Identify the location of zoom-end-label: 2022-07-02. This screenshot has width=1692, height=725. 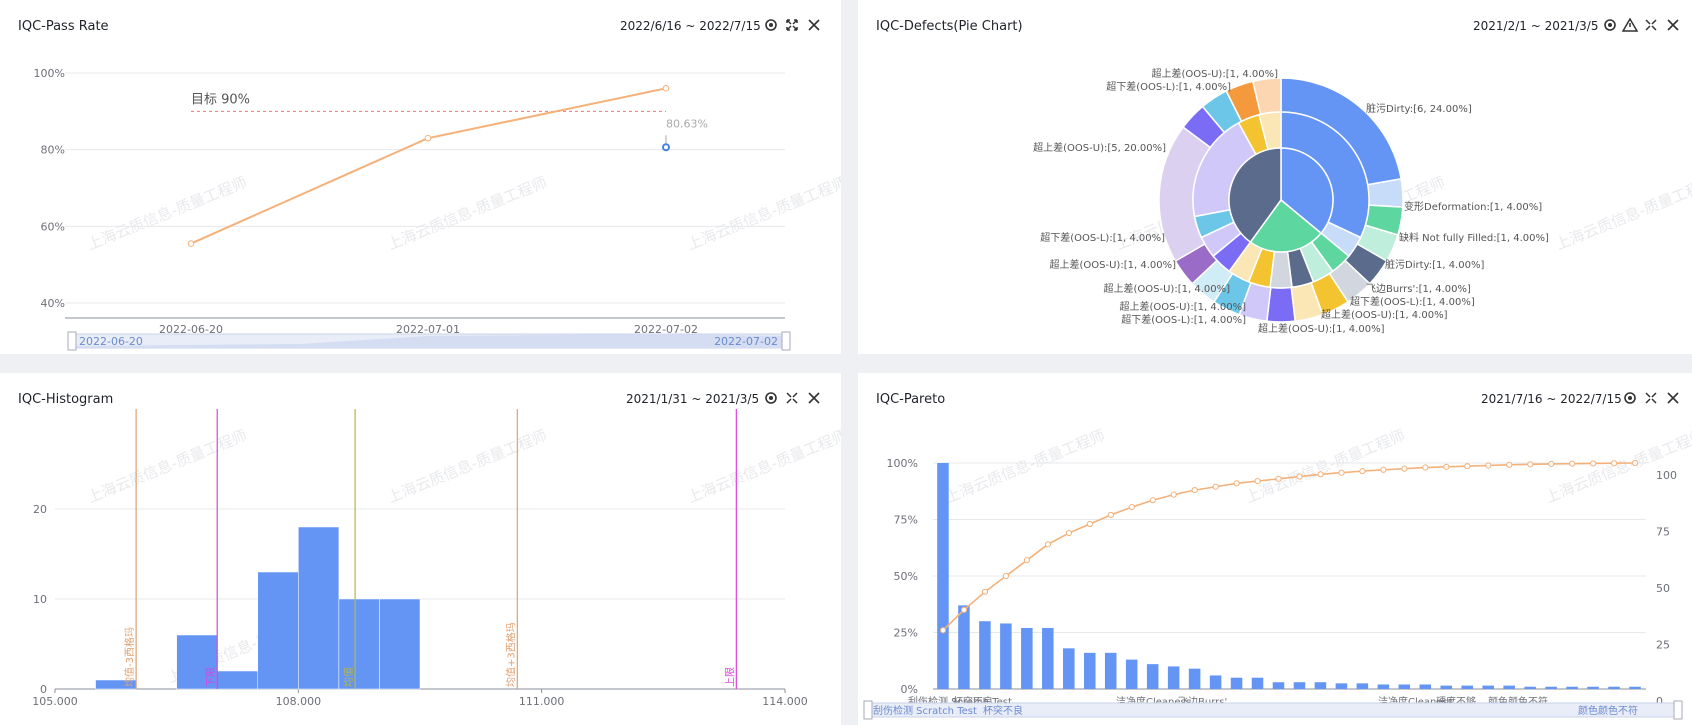
(746, 341).